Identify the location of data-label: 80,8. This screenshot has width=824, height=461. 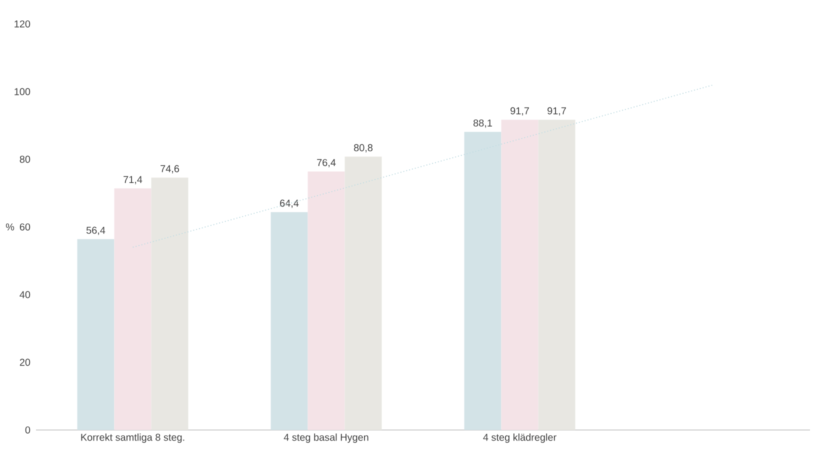
(363, 148).